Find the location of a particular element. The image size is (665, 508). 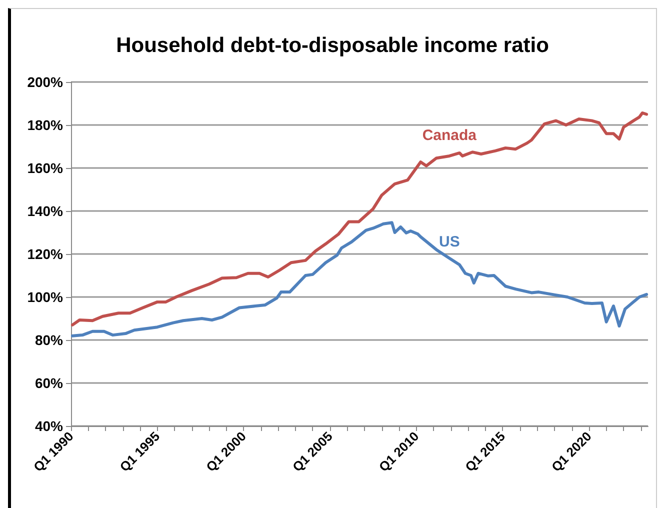

y-tick-label: 200% is located at coordinates (45, 82).